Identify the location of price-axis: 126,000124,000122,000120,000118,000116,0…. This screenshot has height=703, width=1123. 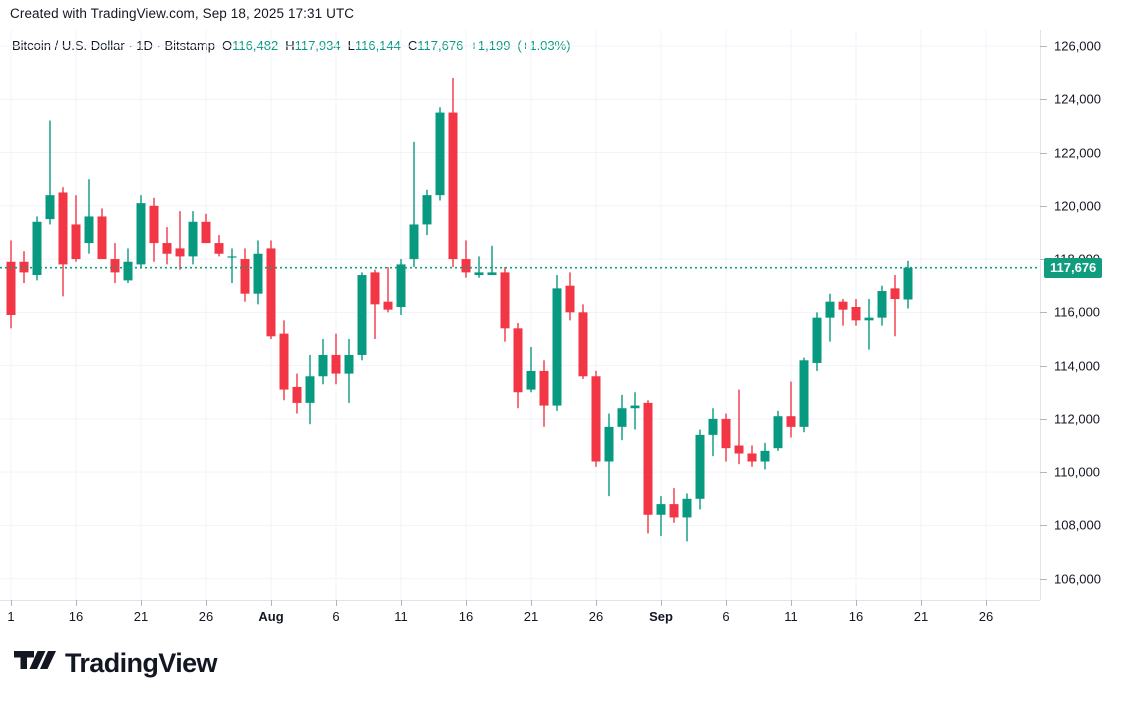
(1081, 315).